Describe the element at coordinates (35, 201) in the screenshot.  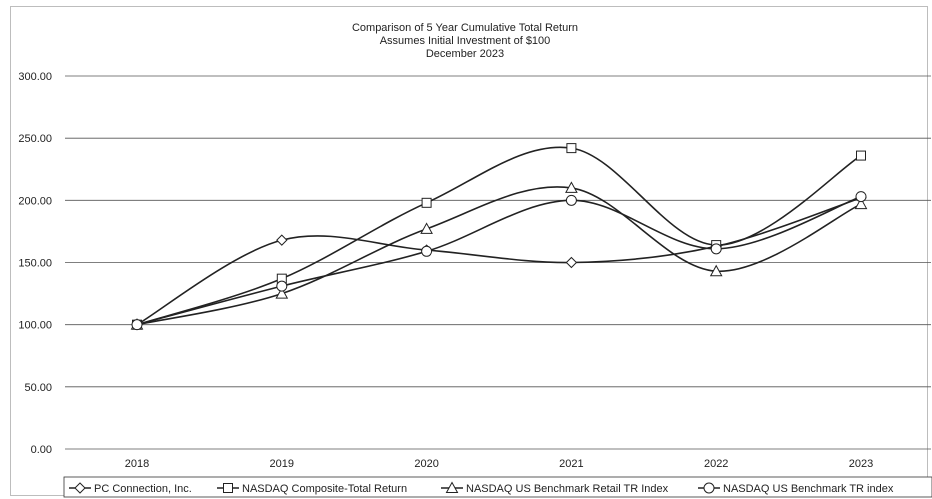
I see `y-tick-label: 200.00` at that location.